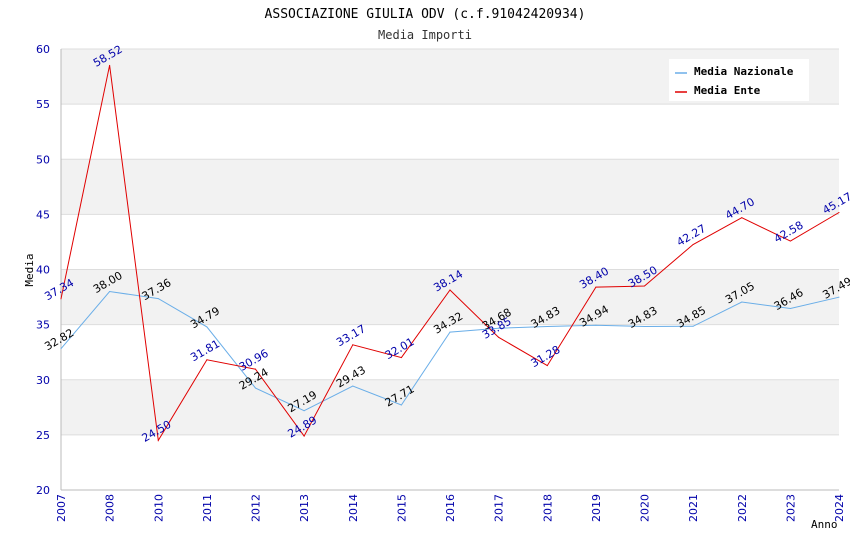 This screenshot has height=550, width=850. I want to click on x-tick-label: 2018, so click(547, 508).